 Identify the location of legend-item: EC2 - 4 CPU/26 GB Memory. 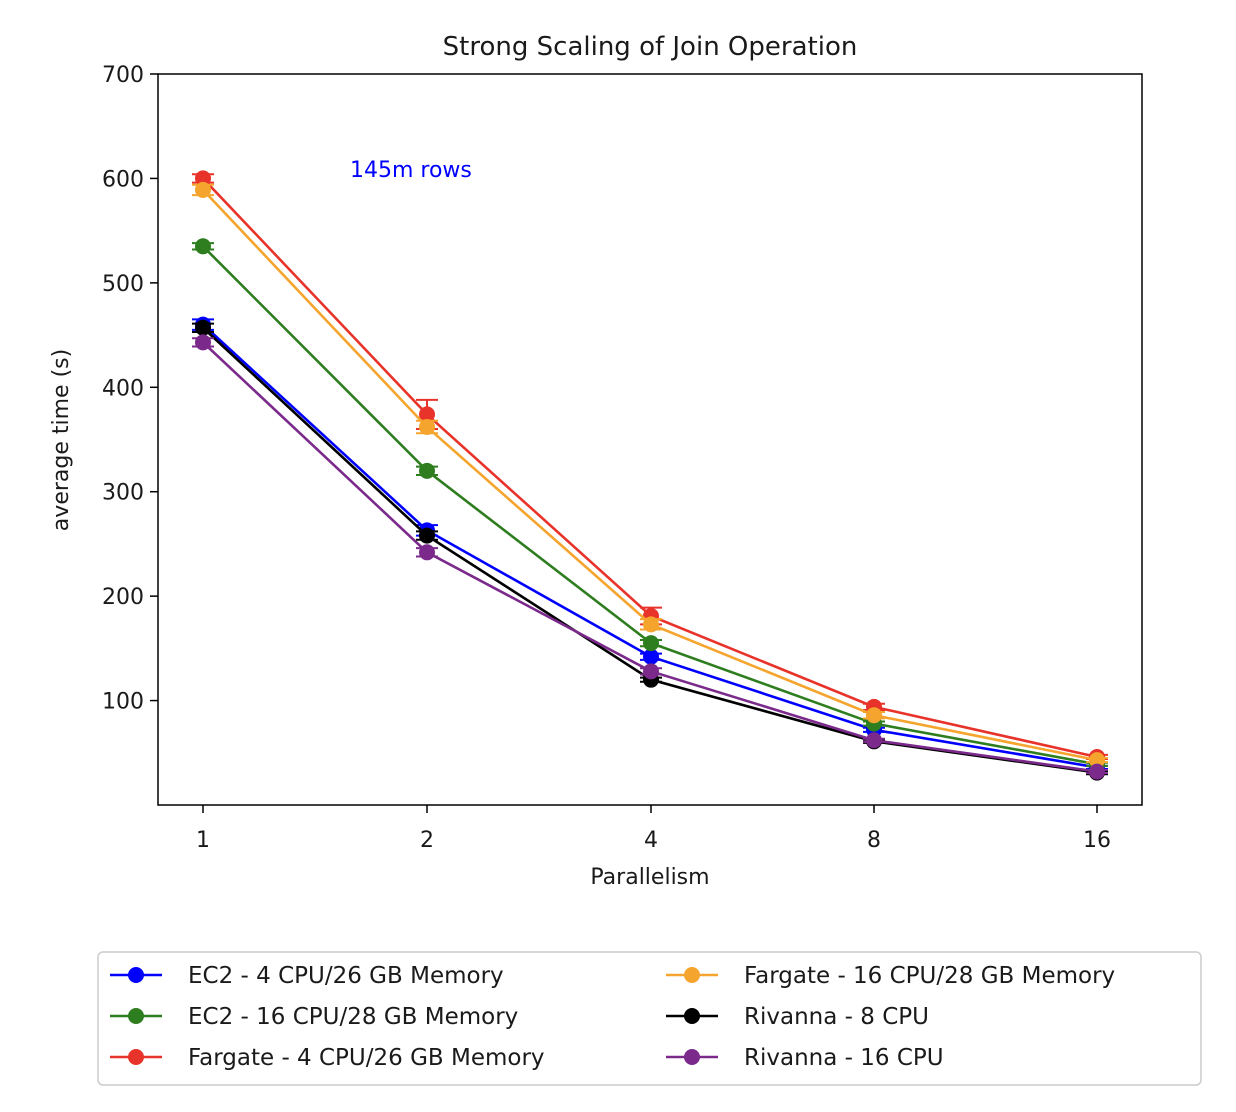
(307, 976).